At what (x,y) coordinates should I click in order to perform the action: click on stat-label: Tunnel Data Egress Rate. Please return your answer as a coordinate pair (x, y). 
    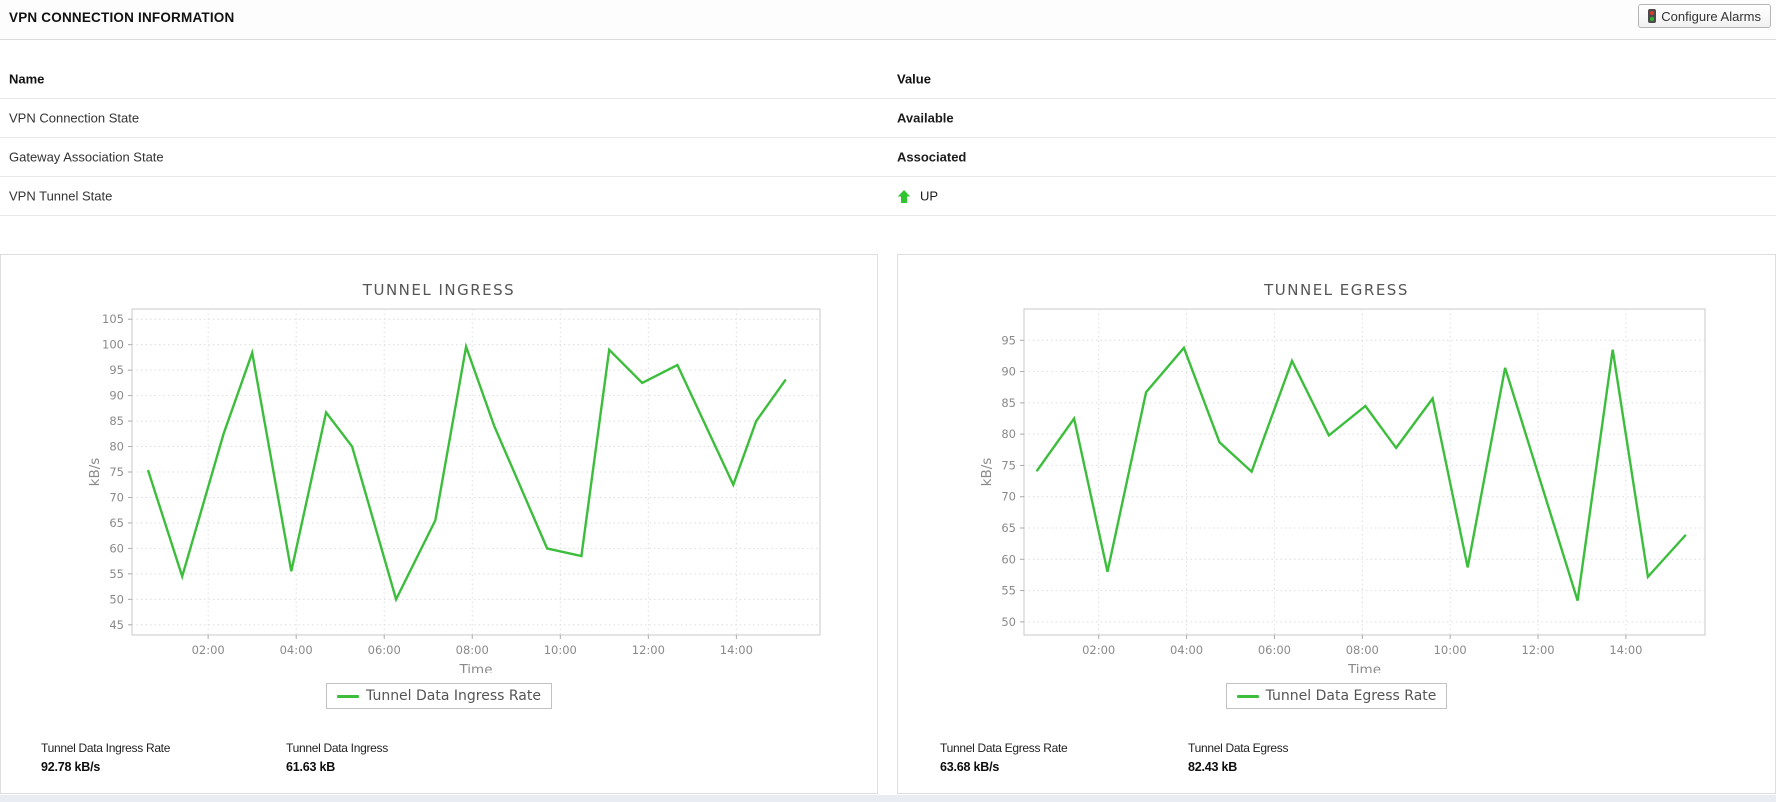
    Looking at the image, I should click on (1004, 748).